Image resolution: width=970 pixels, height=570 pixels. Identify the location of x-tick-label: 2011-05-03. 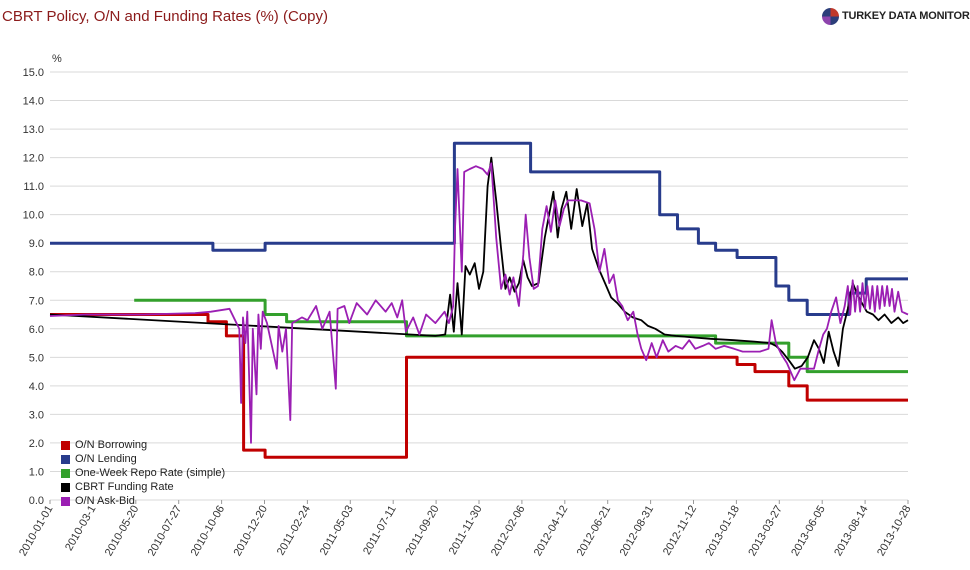
(337, 531).